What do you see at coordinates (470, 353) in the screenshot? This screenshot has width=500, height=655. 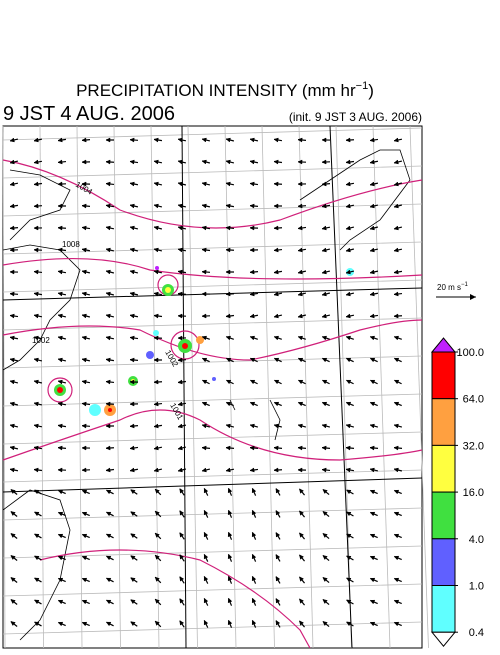 I see `colorbar-label: 100.0` at bounding box center [470, 353].